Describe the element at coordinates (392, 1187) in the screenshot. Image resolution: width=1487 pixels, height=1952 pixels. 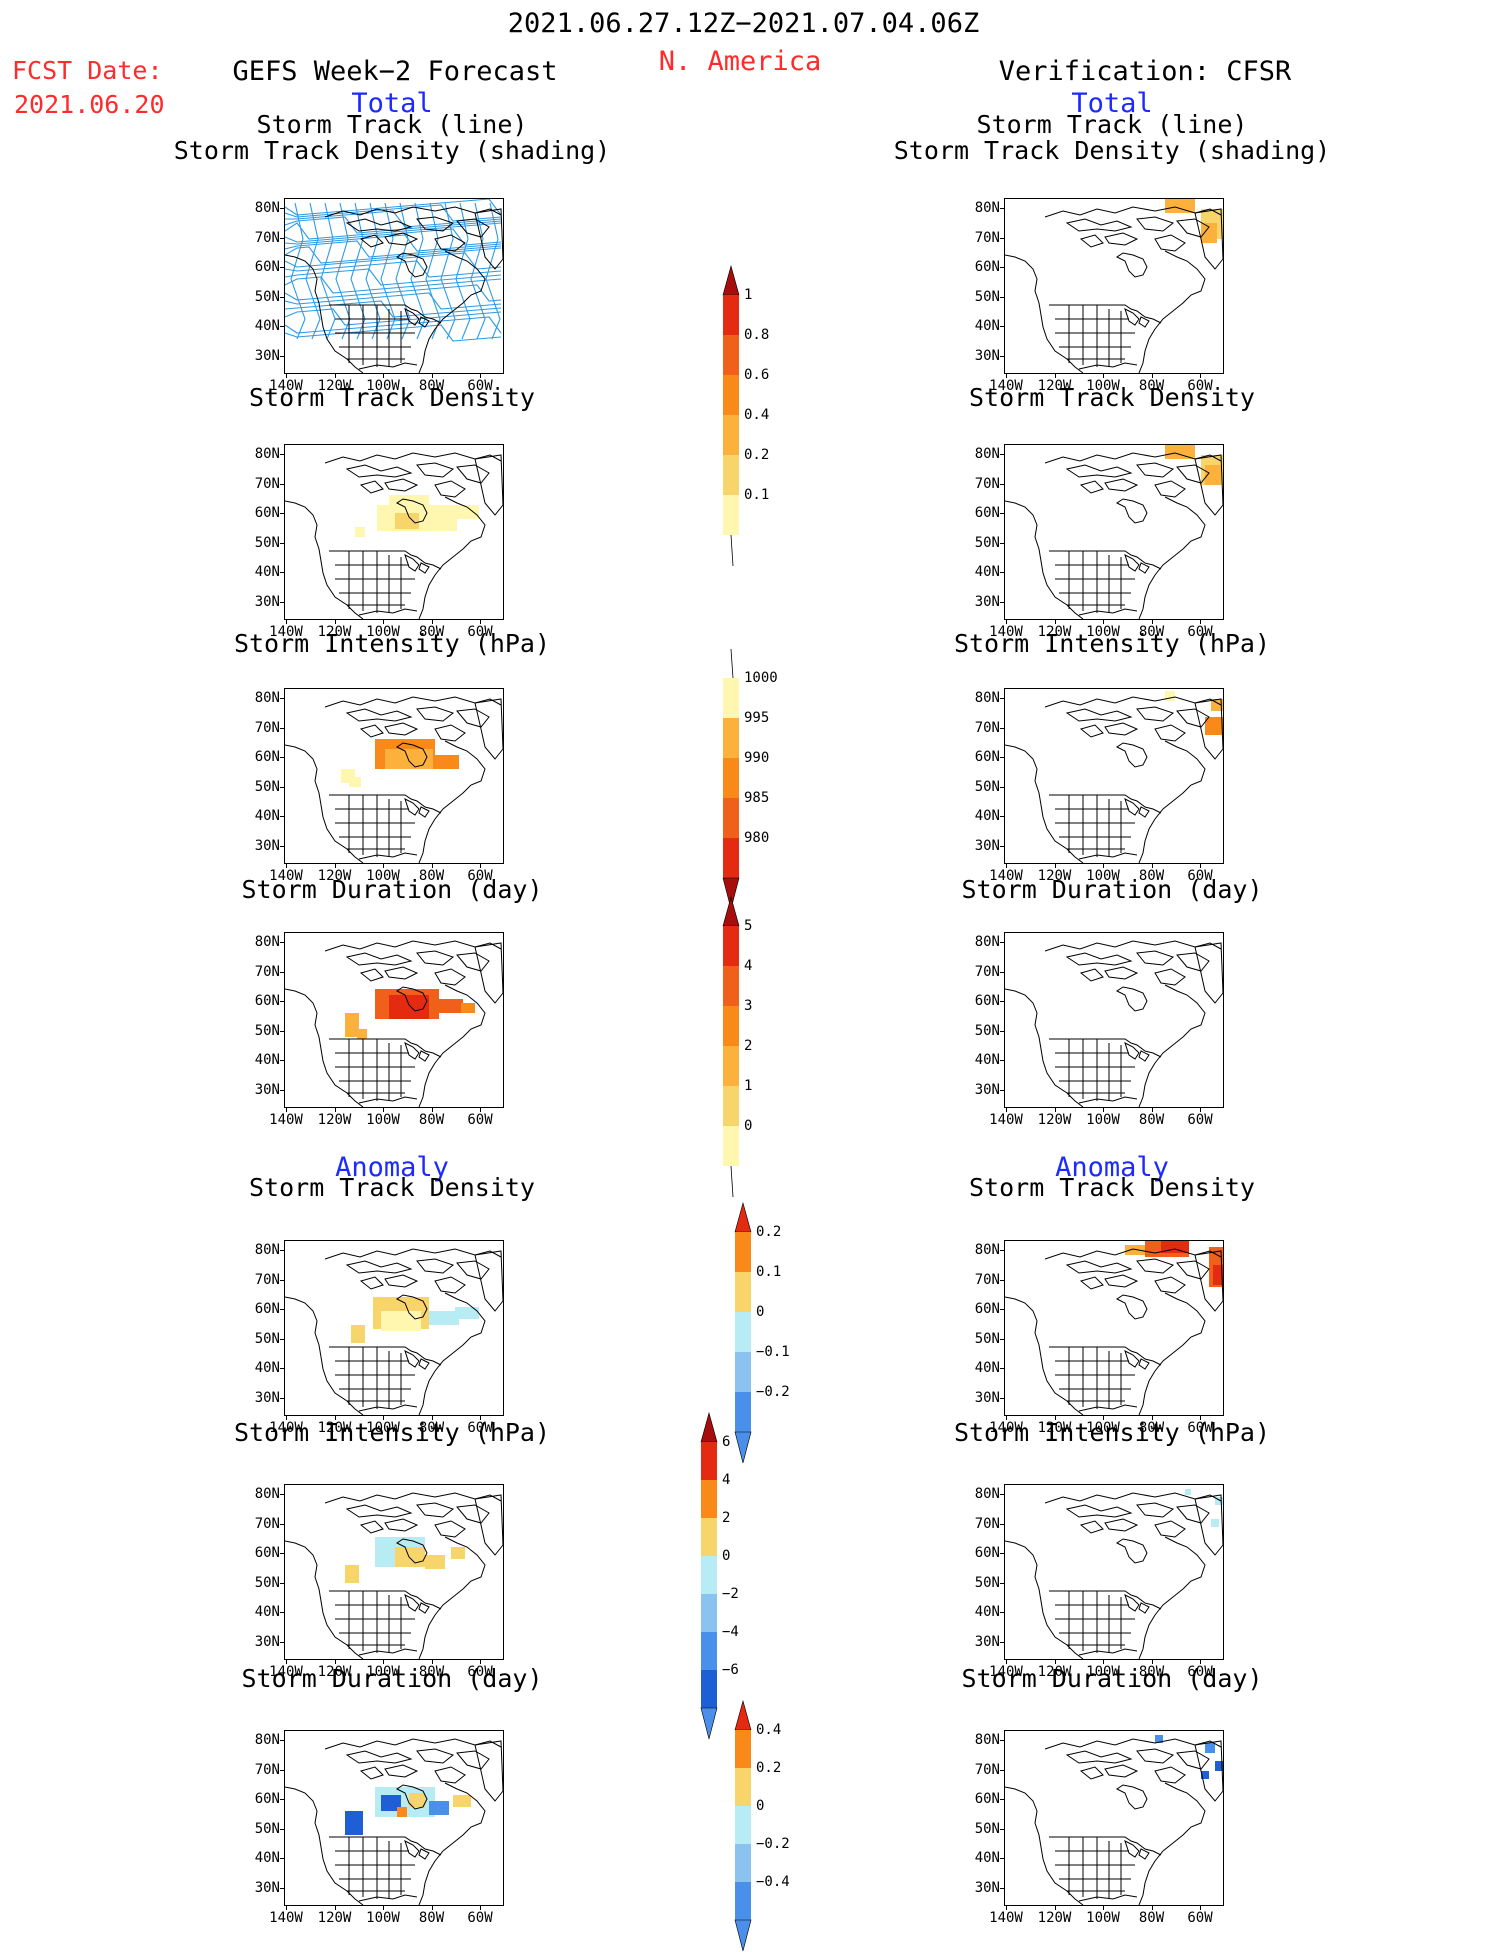
I see `left-density-anomaly-title: Storm Track Density` at that location.